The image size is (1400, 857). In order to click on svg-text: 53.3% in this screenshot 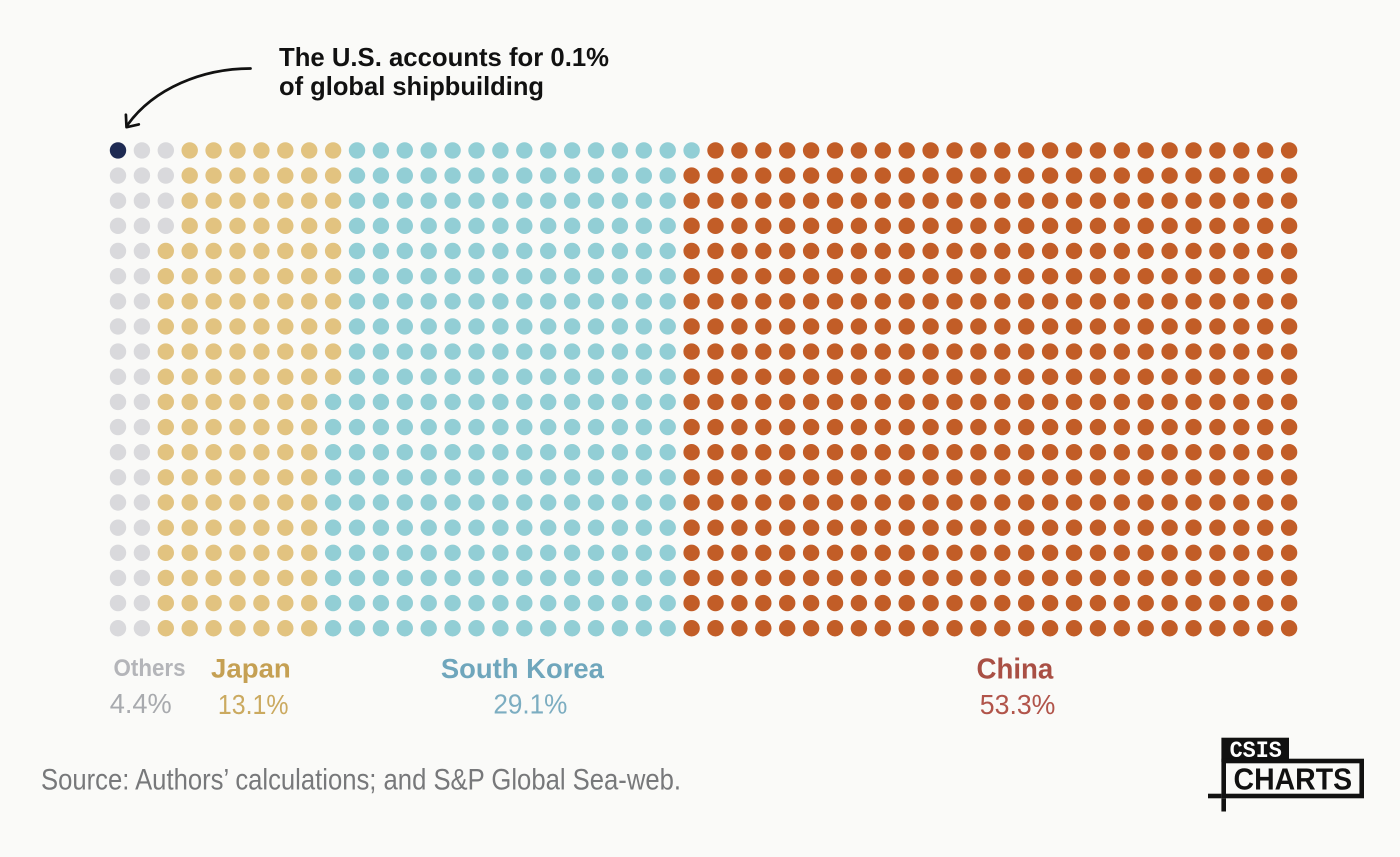, I will do `click(1018, 704)`.